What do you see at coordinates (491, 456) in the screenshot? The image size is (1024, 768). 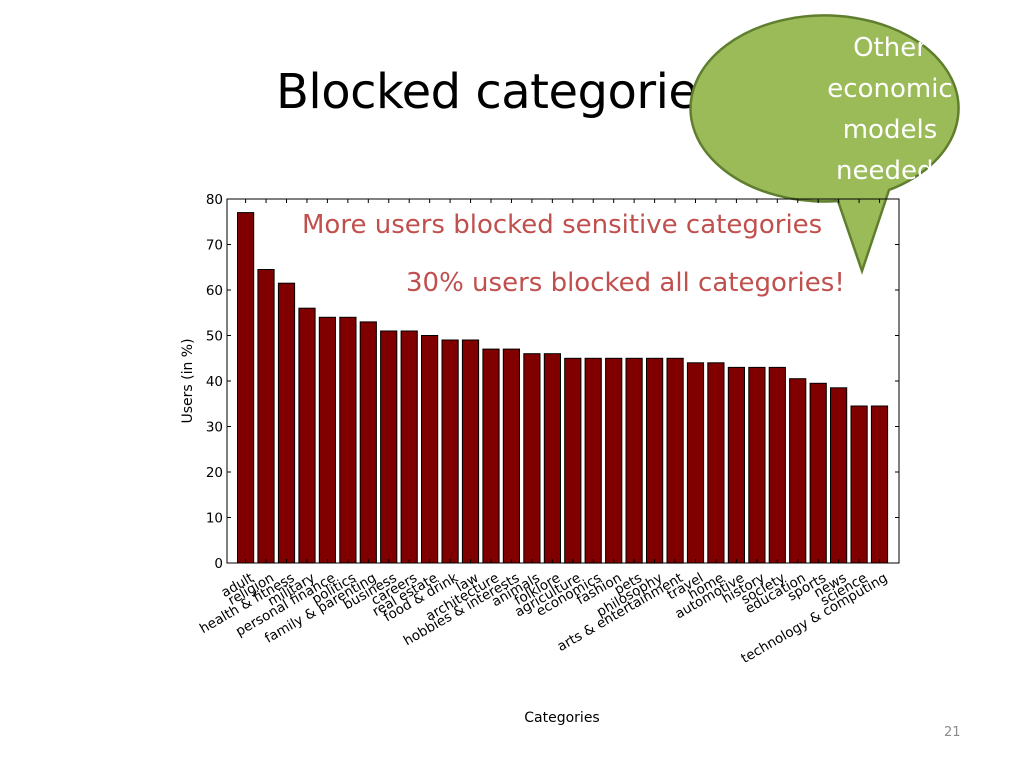 I see `bar-architecture` at bounding box center [491, 456].